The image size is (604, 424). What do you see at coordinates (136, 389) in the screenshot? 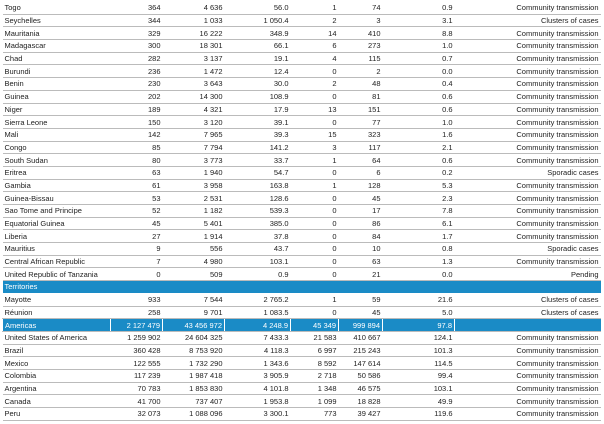
I see `number-cell: 70 783` at bounding box center [136, 389].